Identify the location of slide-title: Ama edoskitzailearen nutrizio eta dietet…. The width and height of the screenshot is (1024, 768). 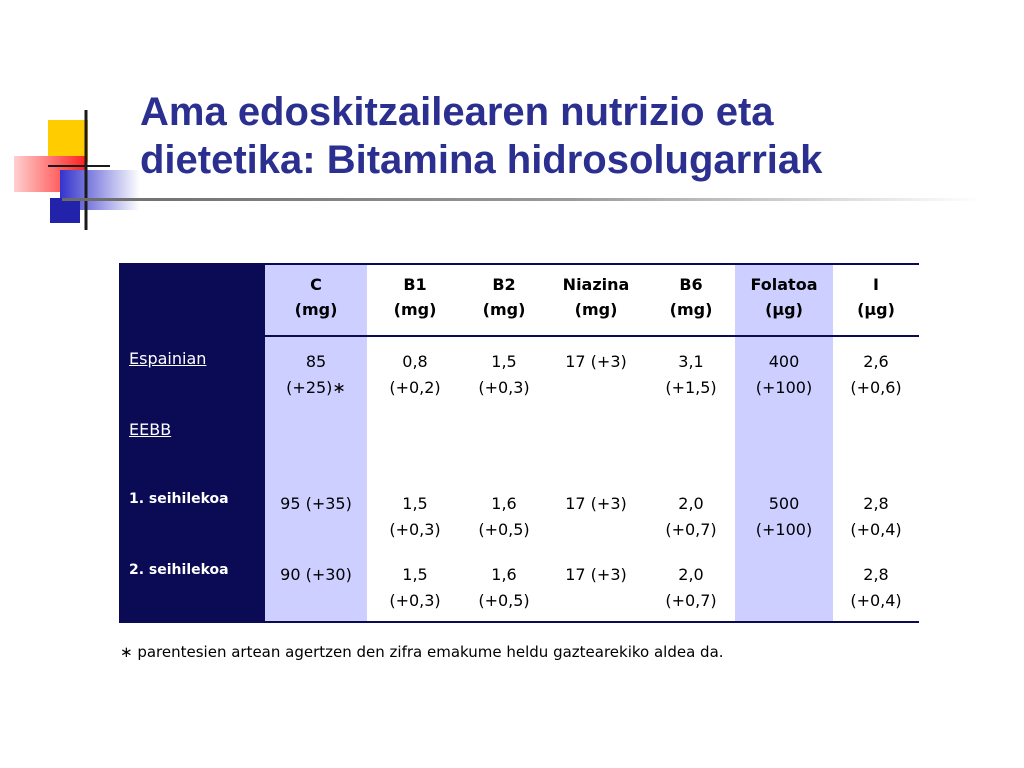
(570, 136).